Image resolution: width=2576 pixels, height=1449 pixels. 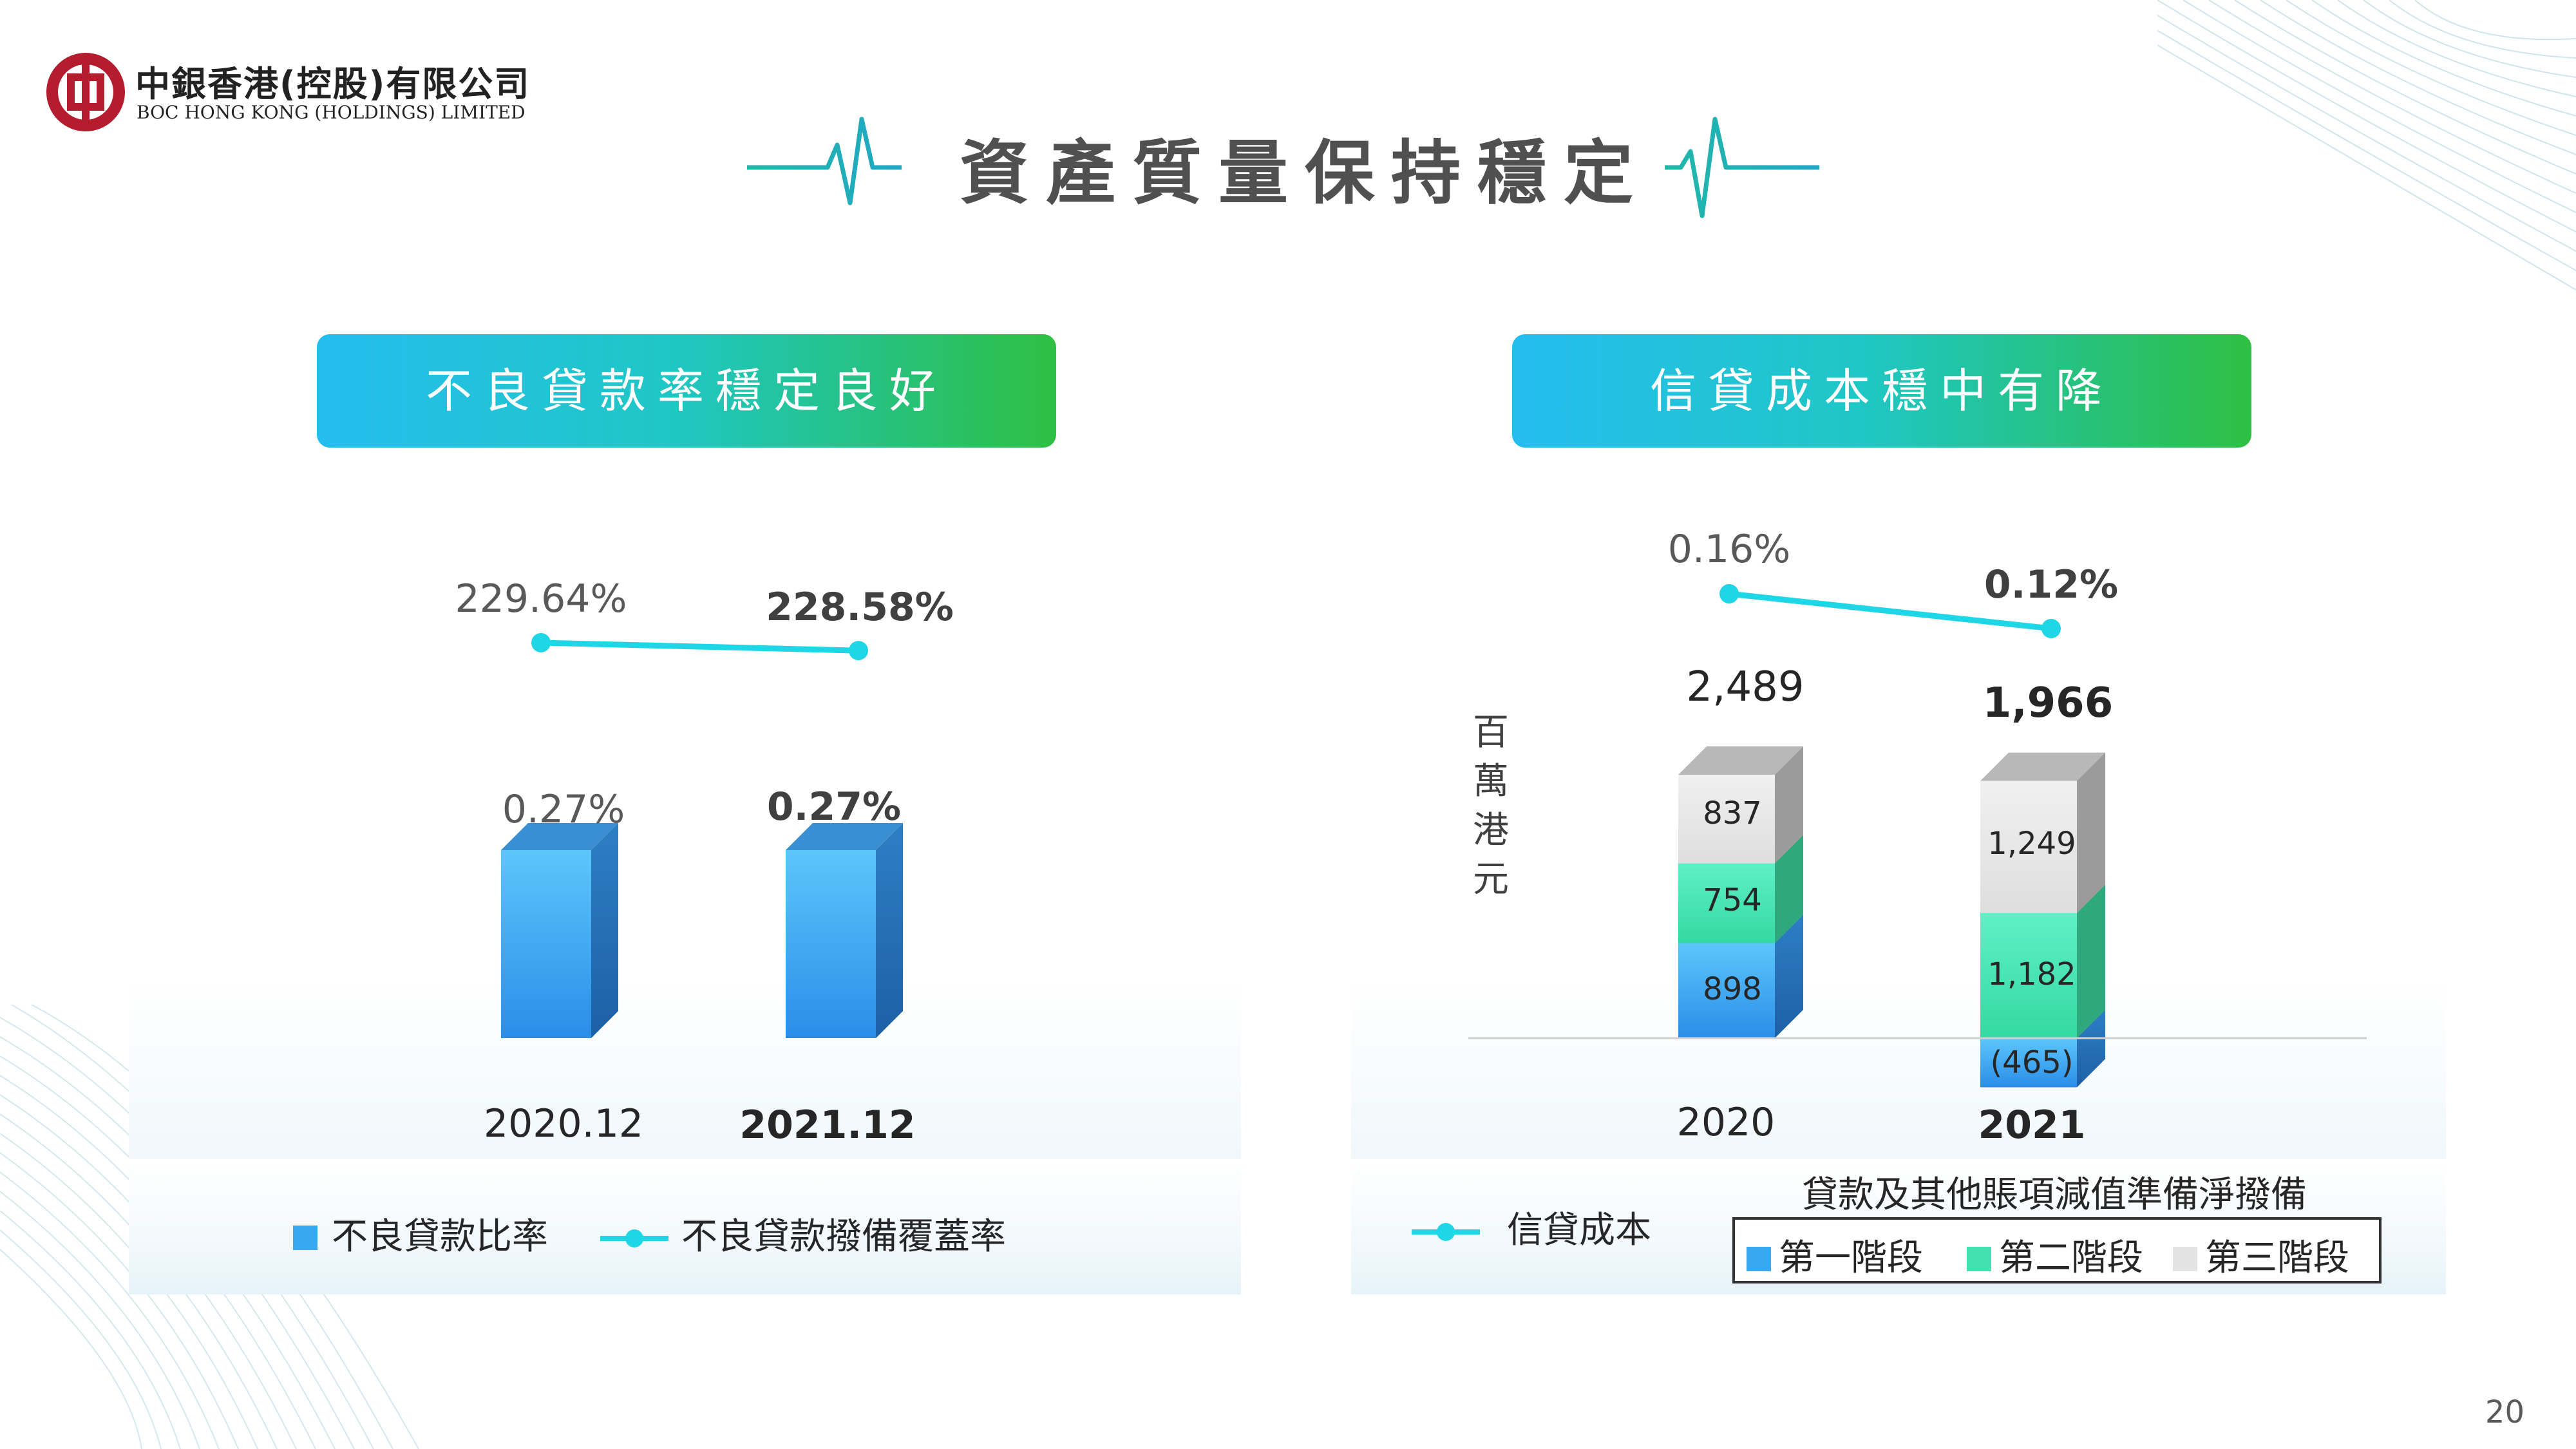 I want to click on legend-stage1-label: 第一階段, so click(x=1851, y=1258).